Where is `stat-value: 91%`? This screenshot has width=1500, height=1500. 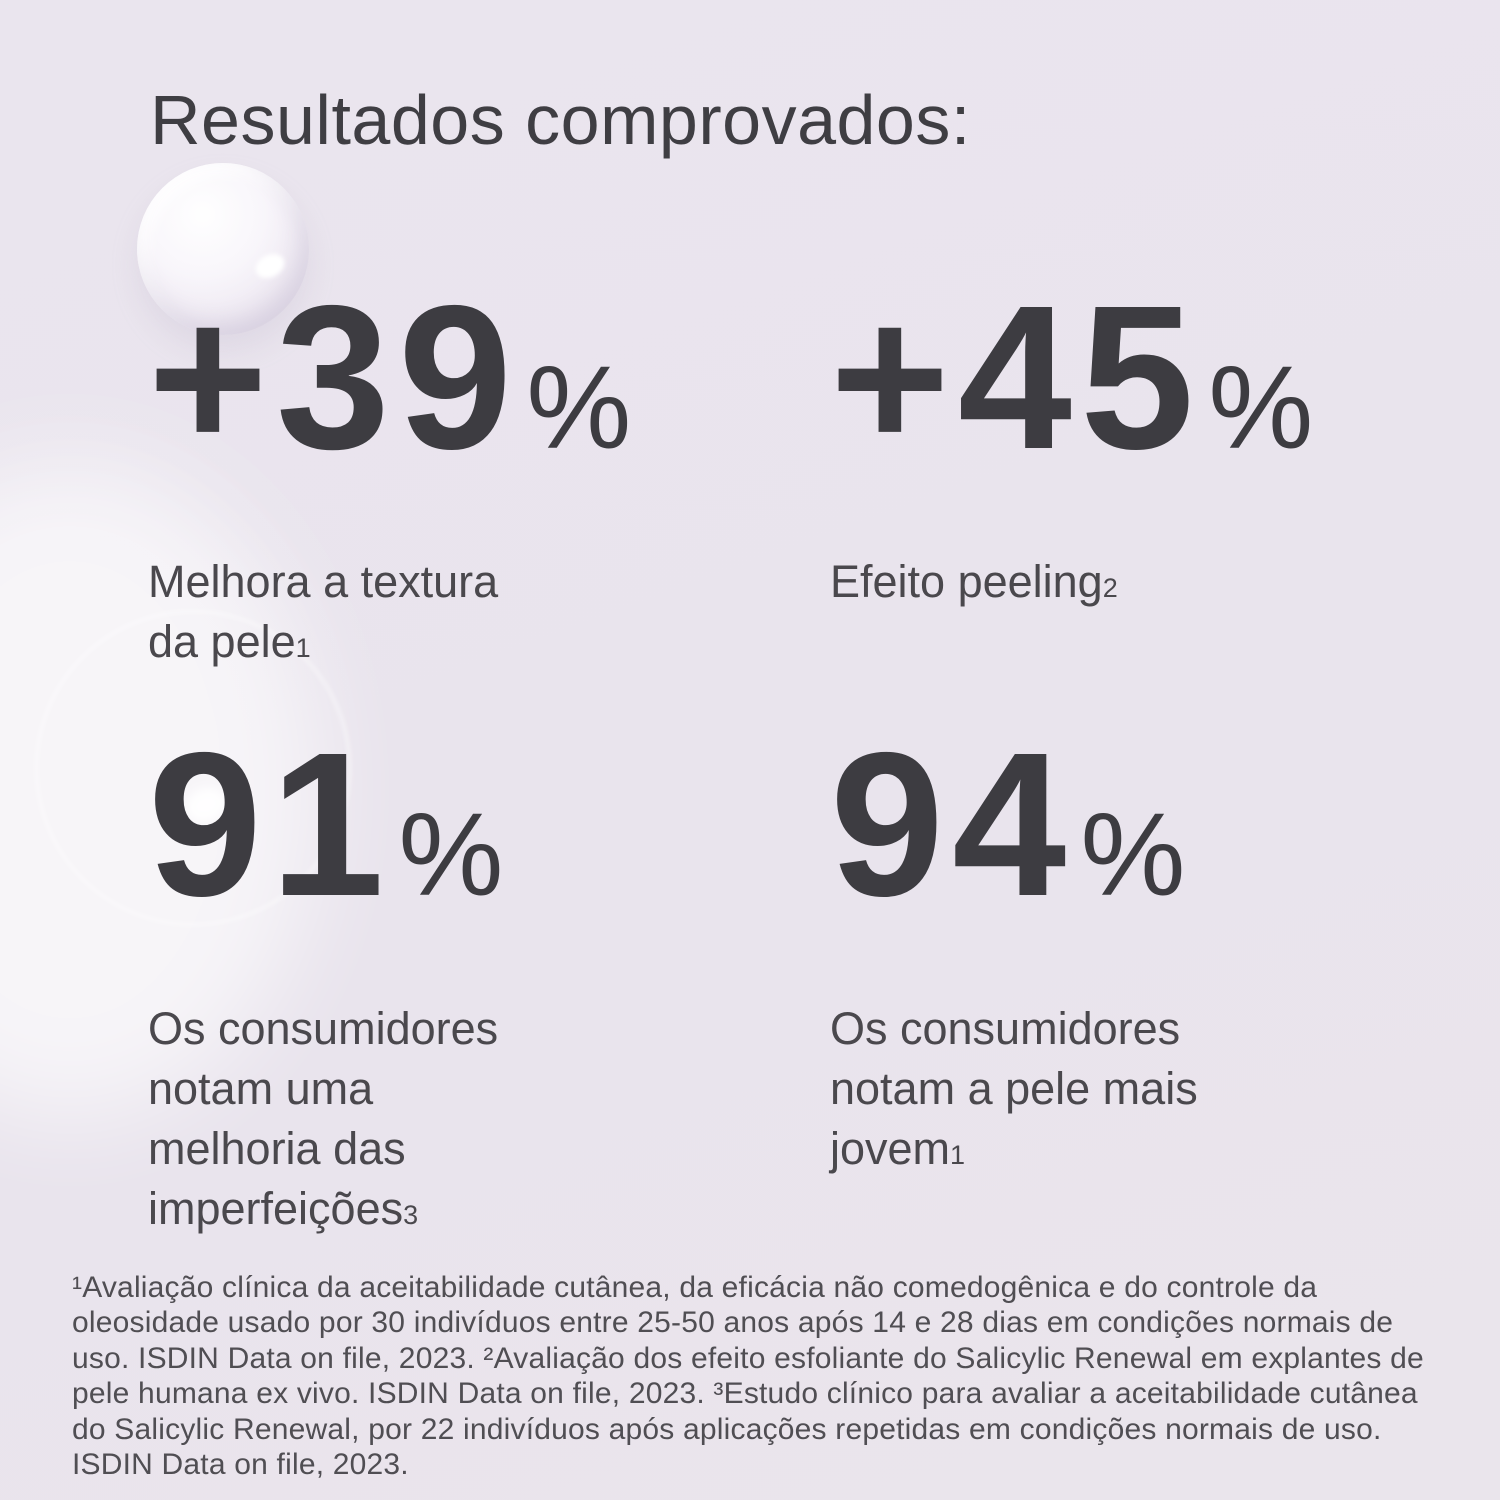 stat-value: 91% is located at coordinates (428, 846).